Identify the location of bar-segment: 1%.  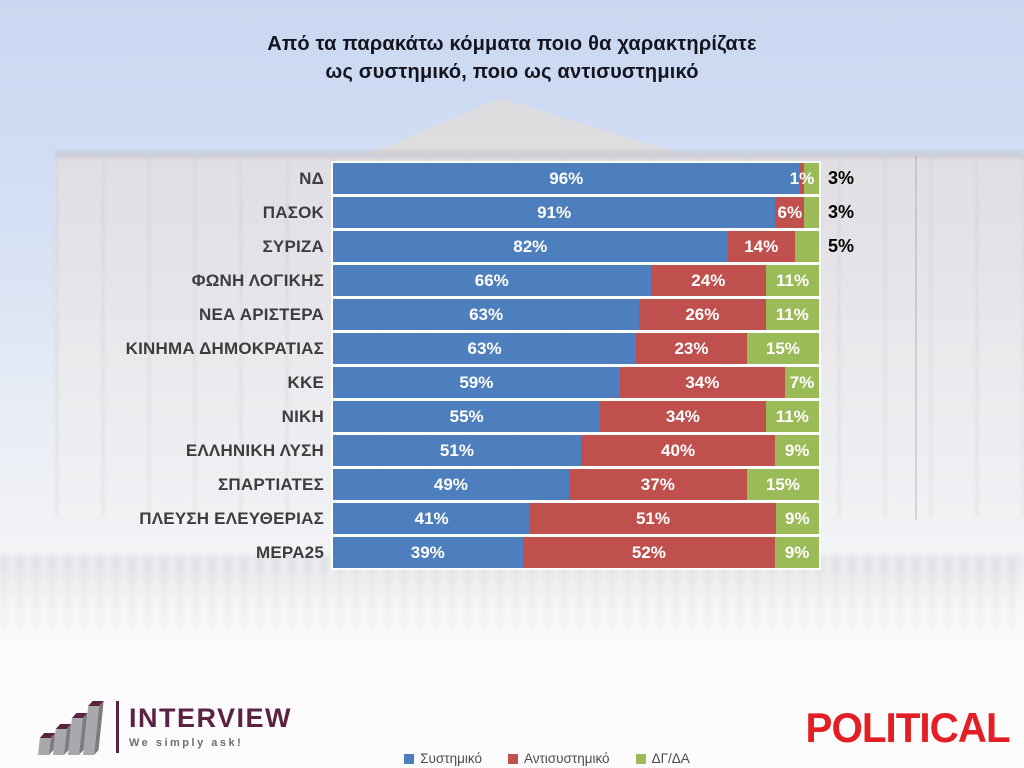
(802, 178).